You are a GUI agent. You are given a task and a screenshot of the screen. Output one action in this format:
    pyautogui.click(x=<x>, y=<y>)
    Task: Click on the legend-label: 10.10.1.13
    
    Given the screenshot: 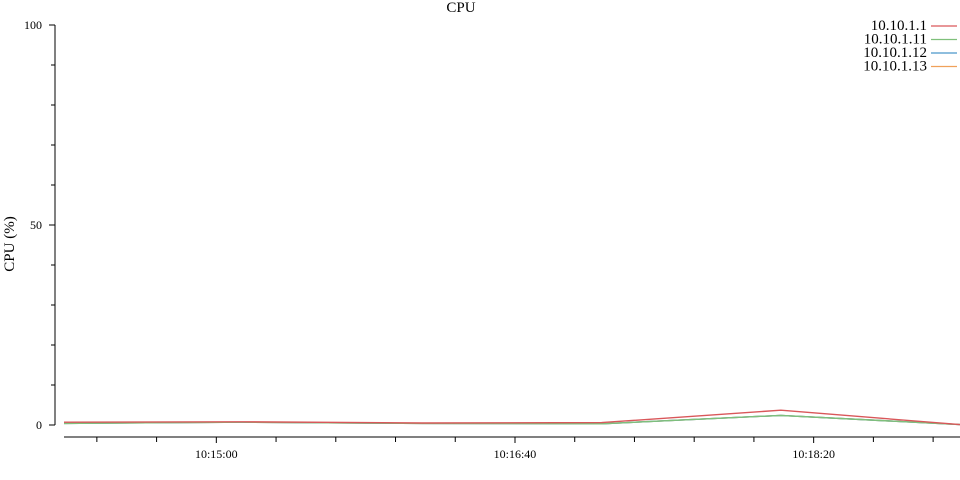 What is the action you would take?
    pyautogui.click(x=895, y=67)
    